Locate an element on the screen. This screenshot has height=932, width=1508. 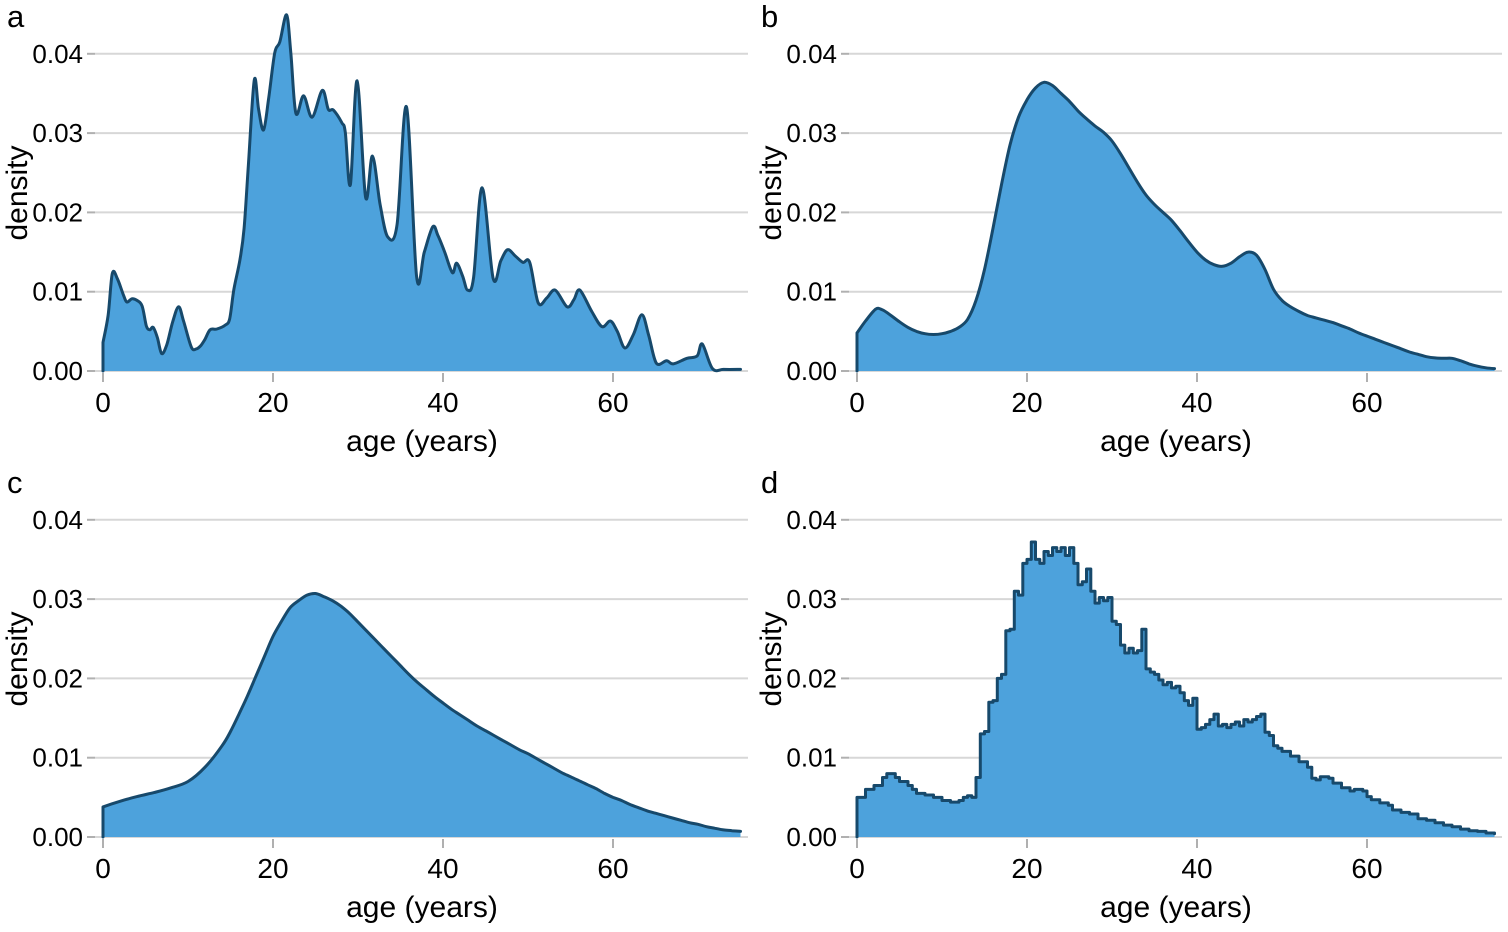
panel-label-d: d is located at coordinates (770, 482).